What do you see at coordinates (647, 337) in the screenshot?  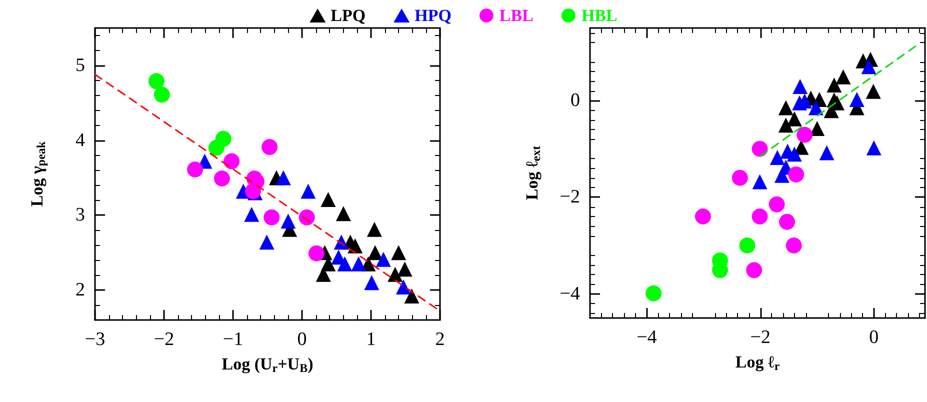 I see `x-tick-label: −4` at bounding box center [647, 337].